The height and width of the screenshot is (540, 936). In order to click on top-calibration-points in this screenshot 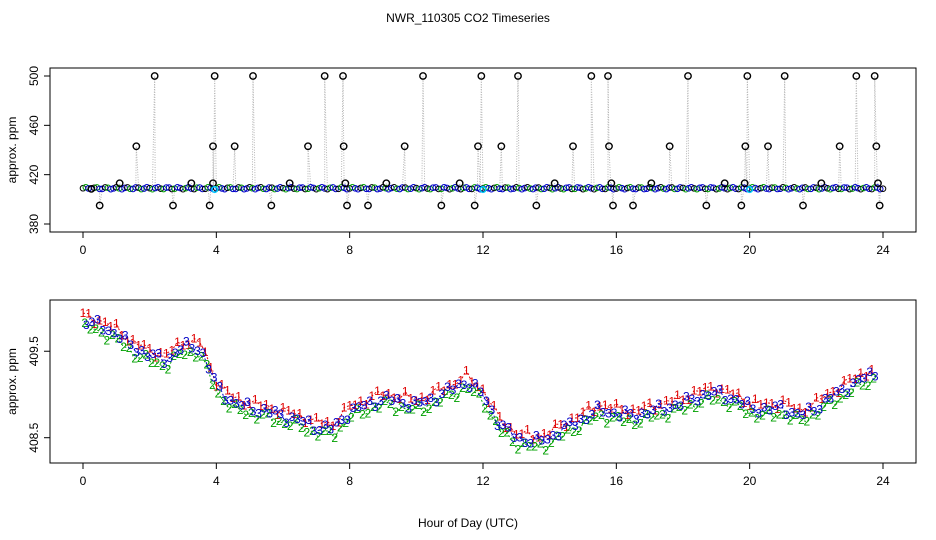, I will do `click(482, 189)`.